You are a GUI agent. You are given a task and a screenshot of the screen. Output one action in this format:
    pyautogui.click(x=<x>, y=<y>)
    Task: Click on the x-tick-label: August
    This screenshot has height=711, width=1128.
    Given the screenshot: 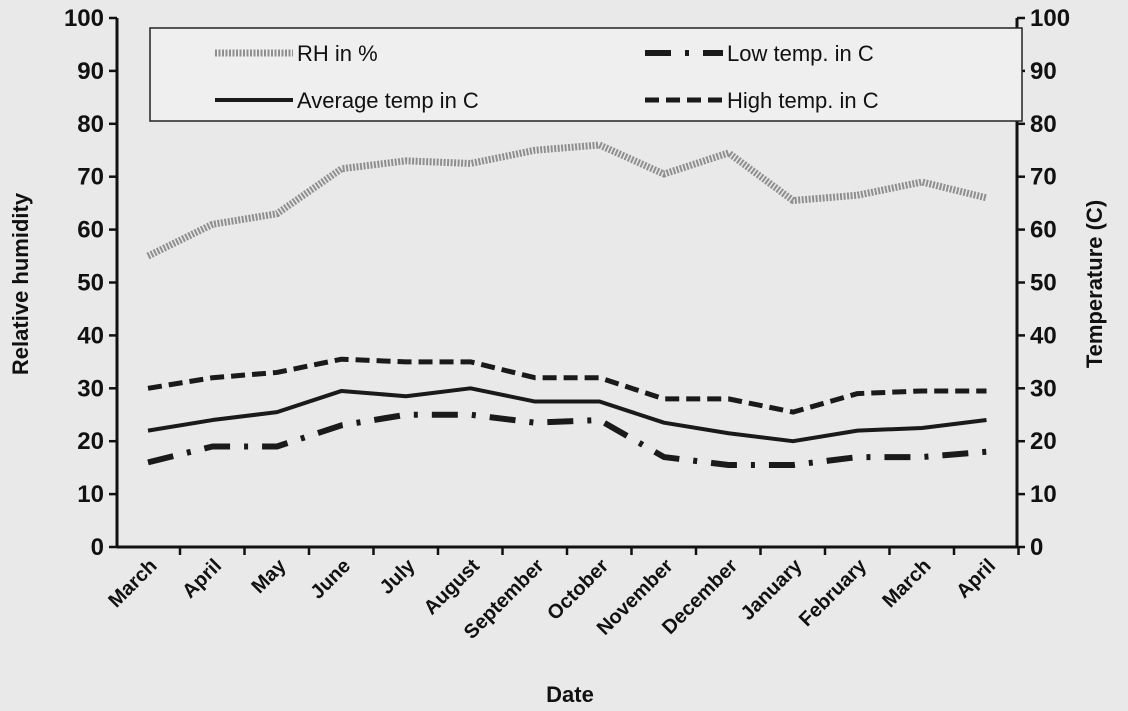 What is the action you would take?
    pyautogui.click(x=452, y=587)
    